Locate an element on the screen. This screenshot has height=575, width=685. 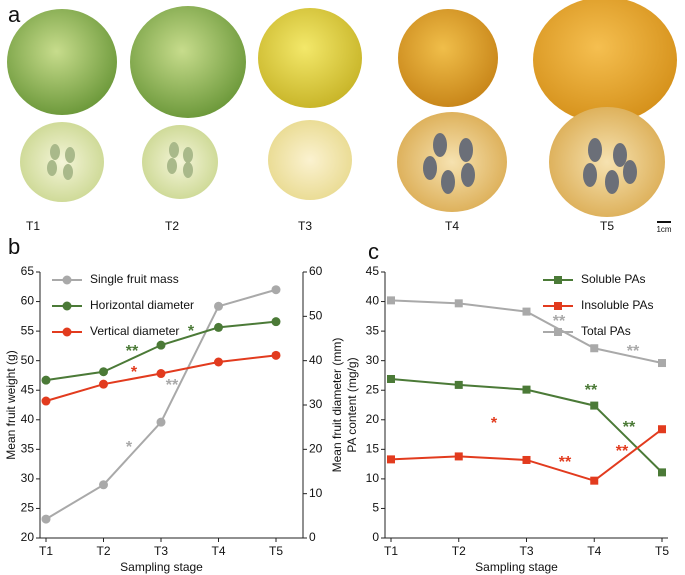
y2-axis-label: Mean fruit diameter (mm) is located at coordinates (337, 405).